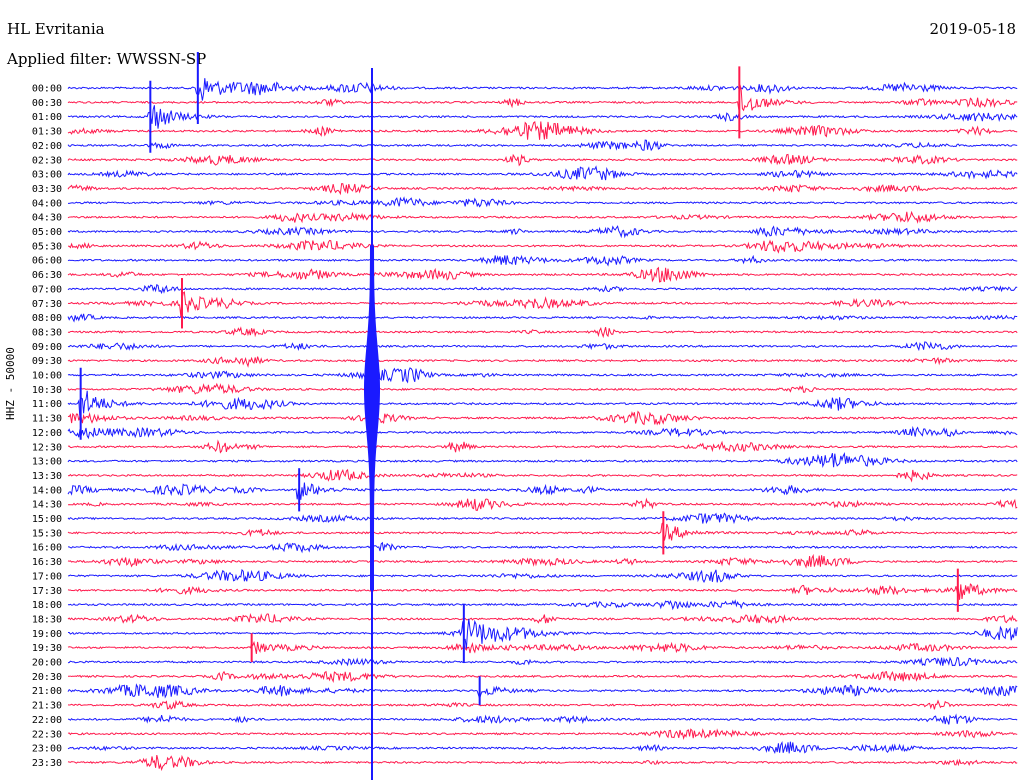 Image resolution: width=1024 pixels, height=780 pixels. I want to click on filter-label: Applied filter: WWSSN-SP, so click(107, 59).